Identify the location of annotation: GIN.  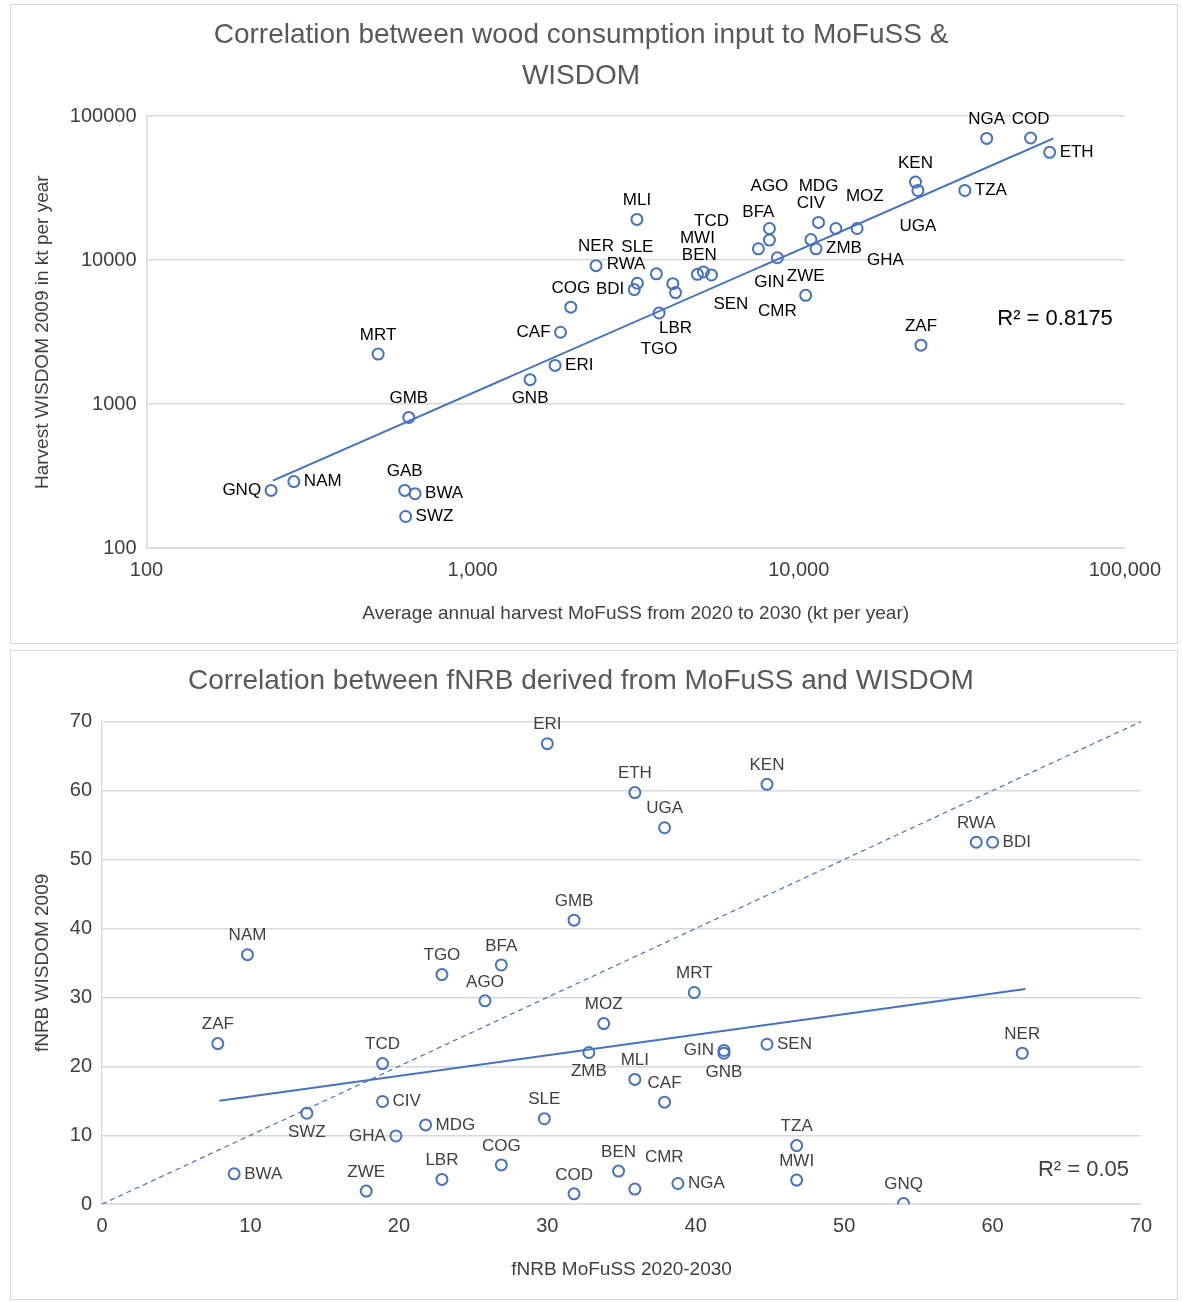
(769, 282).